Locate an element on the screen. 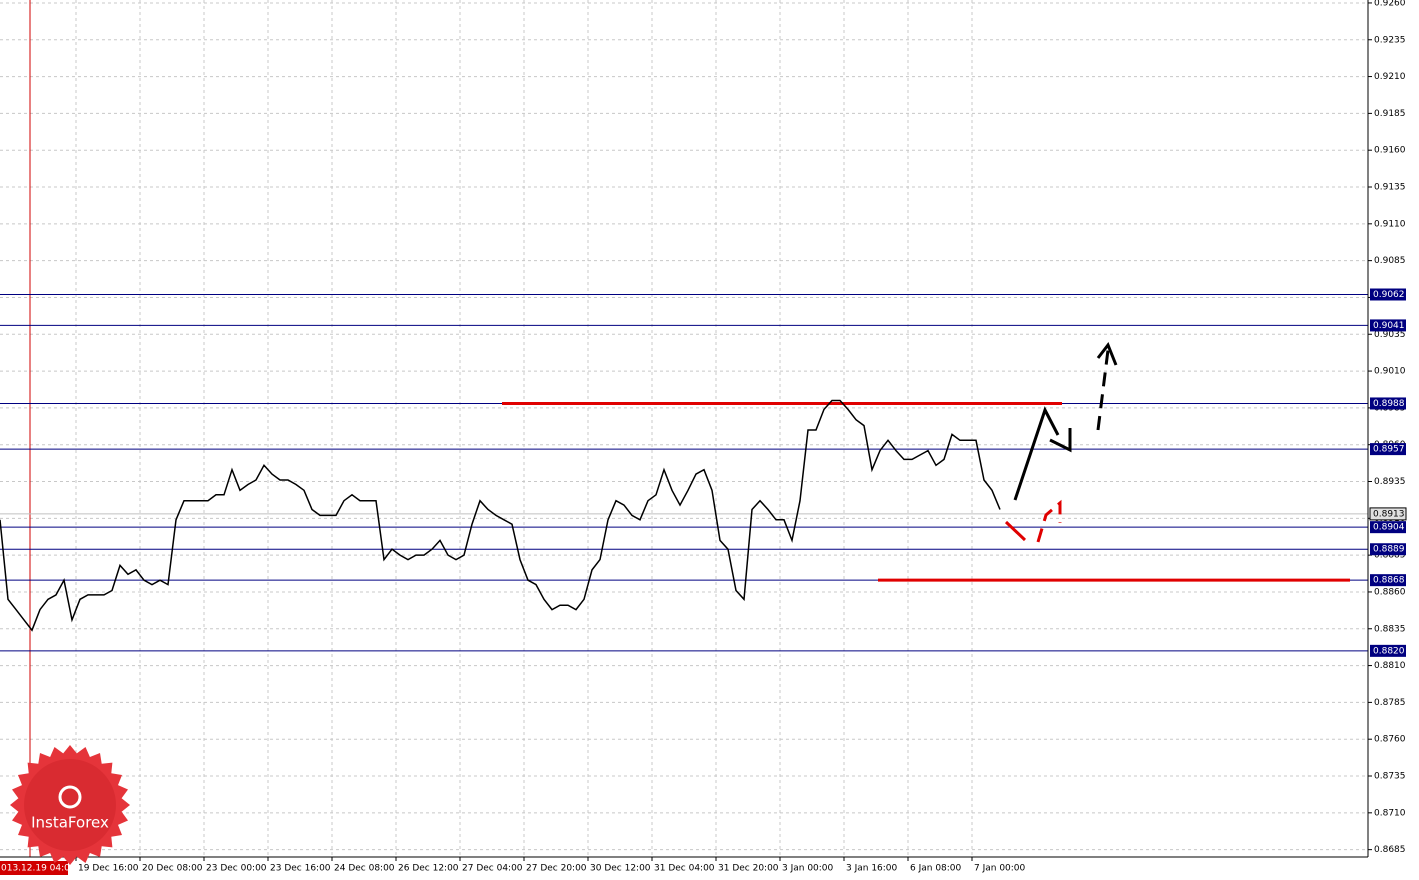 The width and height of the screenshot is (1419, 880). y-tick-label: 0.8810 is located at coordinates (1390, 666).